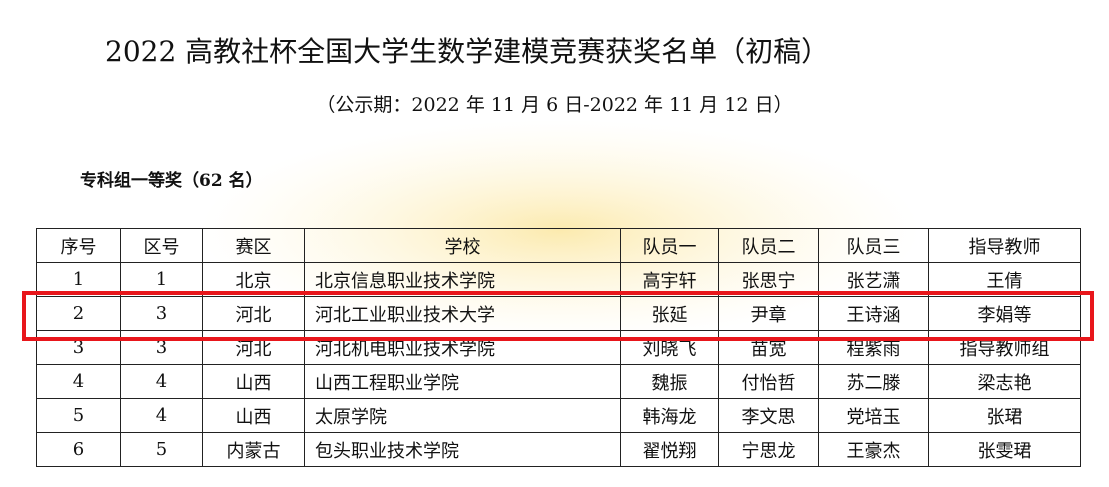 Image resolution: width=1109 pixels, height=487 pixels. What do you see at coordinates (171, 181) in the screenshot?
I see `section-heading: 专科组一等奖（62 名）` at bounding box center [171, 181].